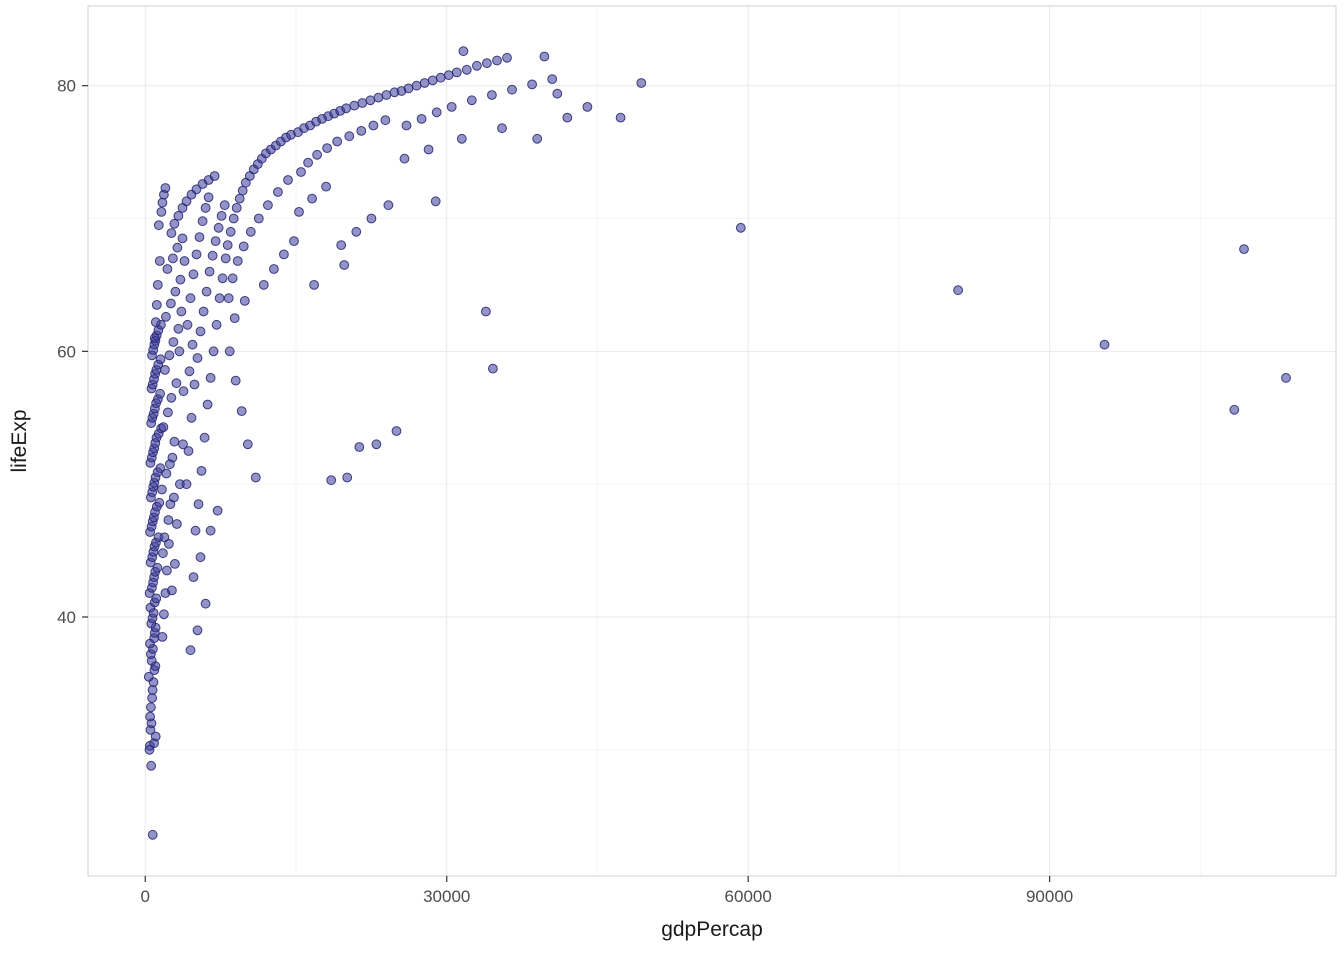 The height and width of the screenshot is (960, 1344). Describe the element at coordinates (145, 896) in the screenshot. I see `x-tick-label: 0` at that location.